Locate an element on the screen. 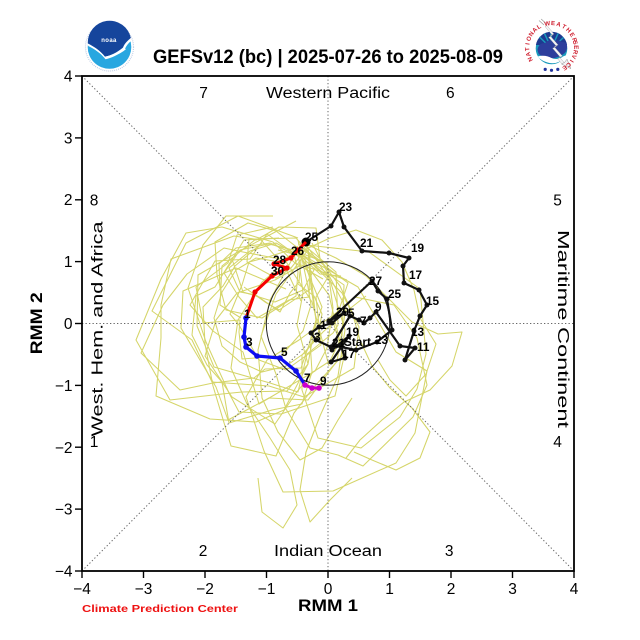  svg-text: C is located at coordinates (568, 64).